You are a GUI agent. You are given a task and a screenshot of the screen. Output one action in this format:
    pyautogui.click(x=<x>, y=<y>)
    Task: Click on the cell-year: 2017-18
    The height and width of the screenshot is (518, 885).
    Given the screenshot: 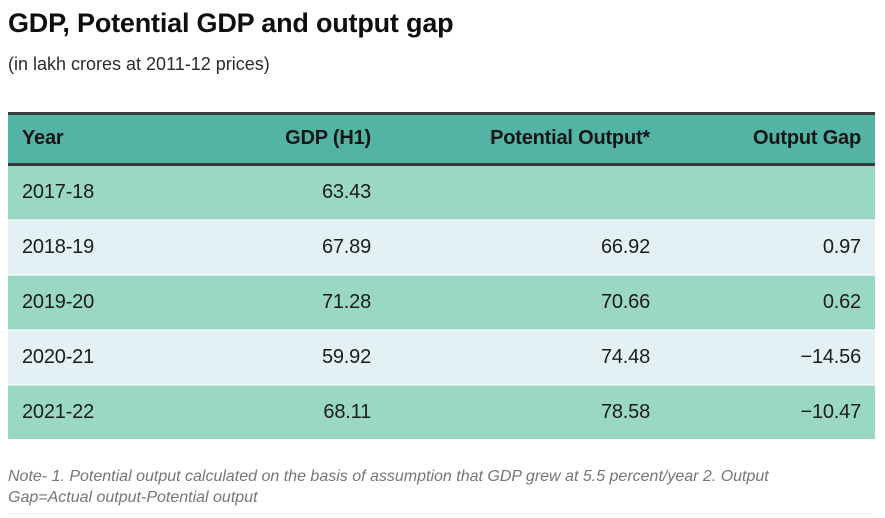 What is the action you would take?
    pyautogui.click(x=58, y=191)
    